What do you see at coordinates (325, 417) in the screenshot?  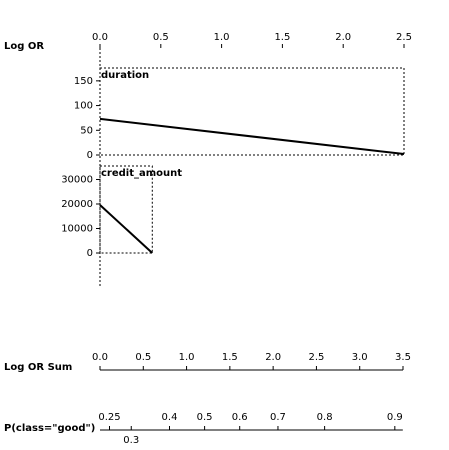 I see `x-tick-label: 0.8` at bounding box center [325, 417].